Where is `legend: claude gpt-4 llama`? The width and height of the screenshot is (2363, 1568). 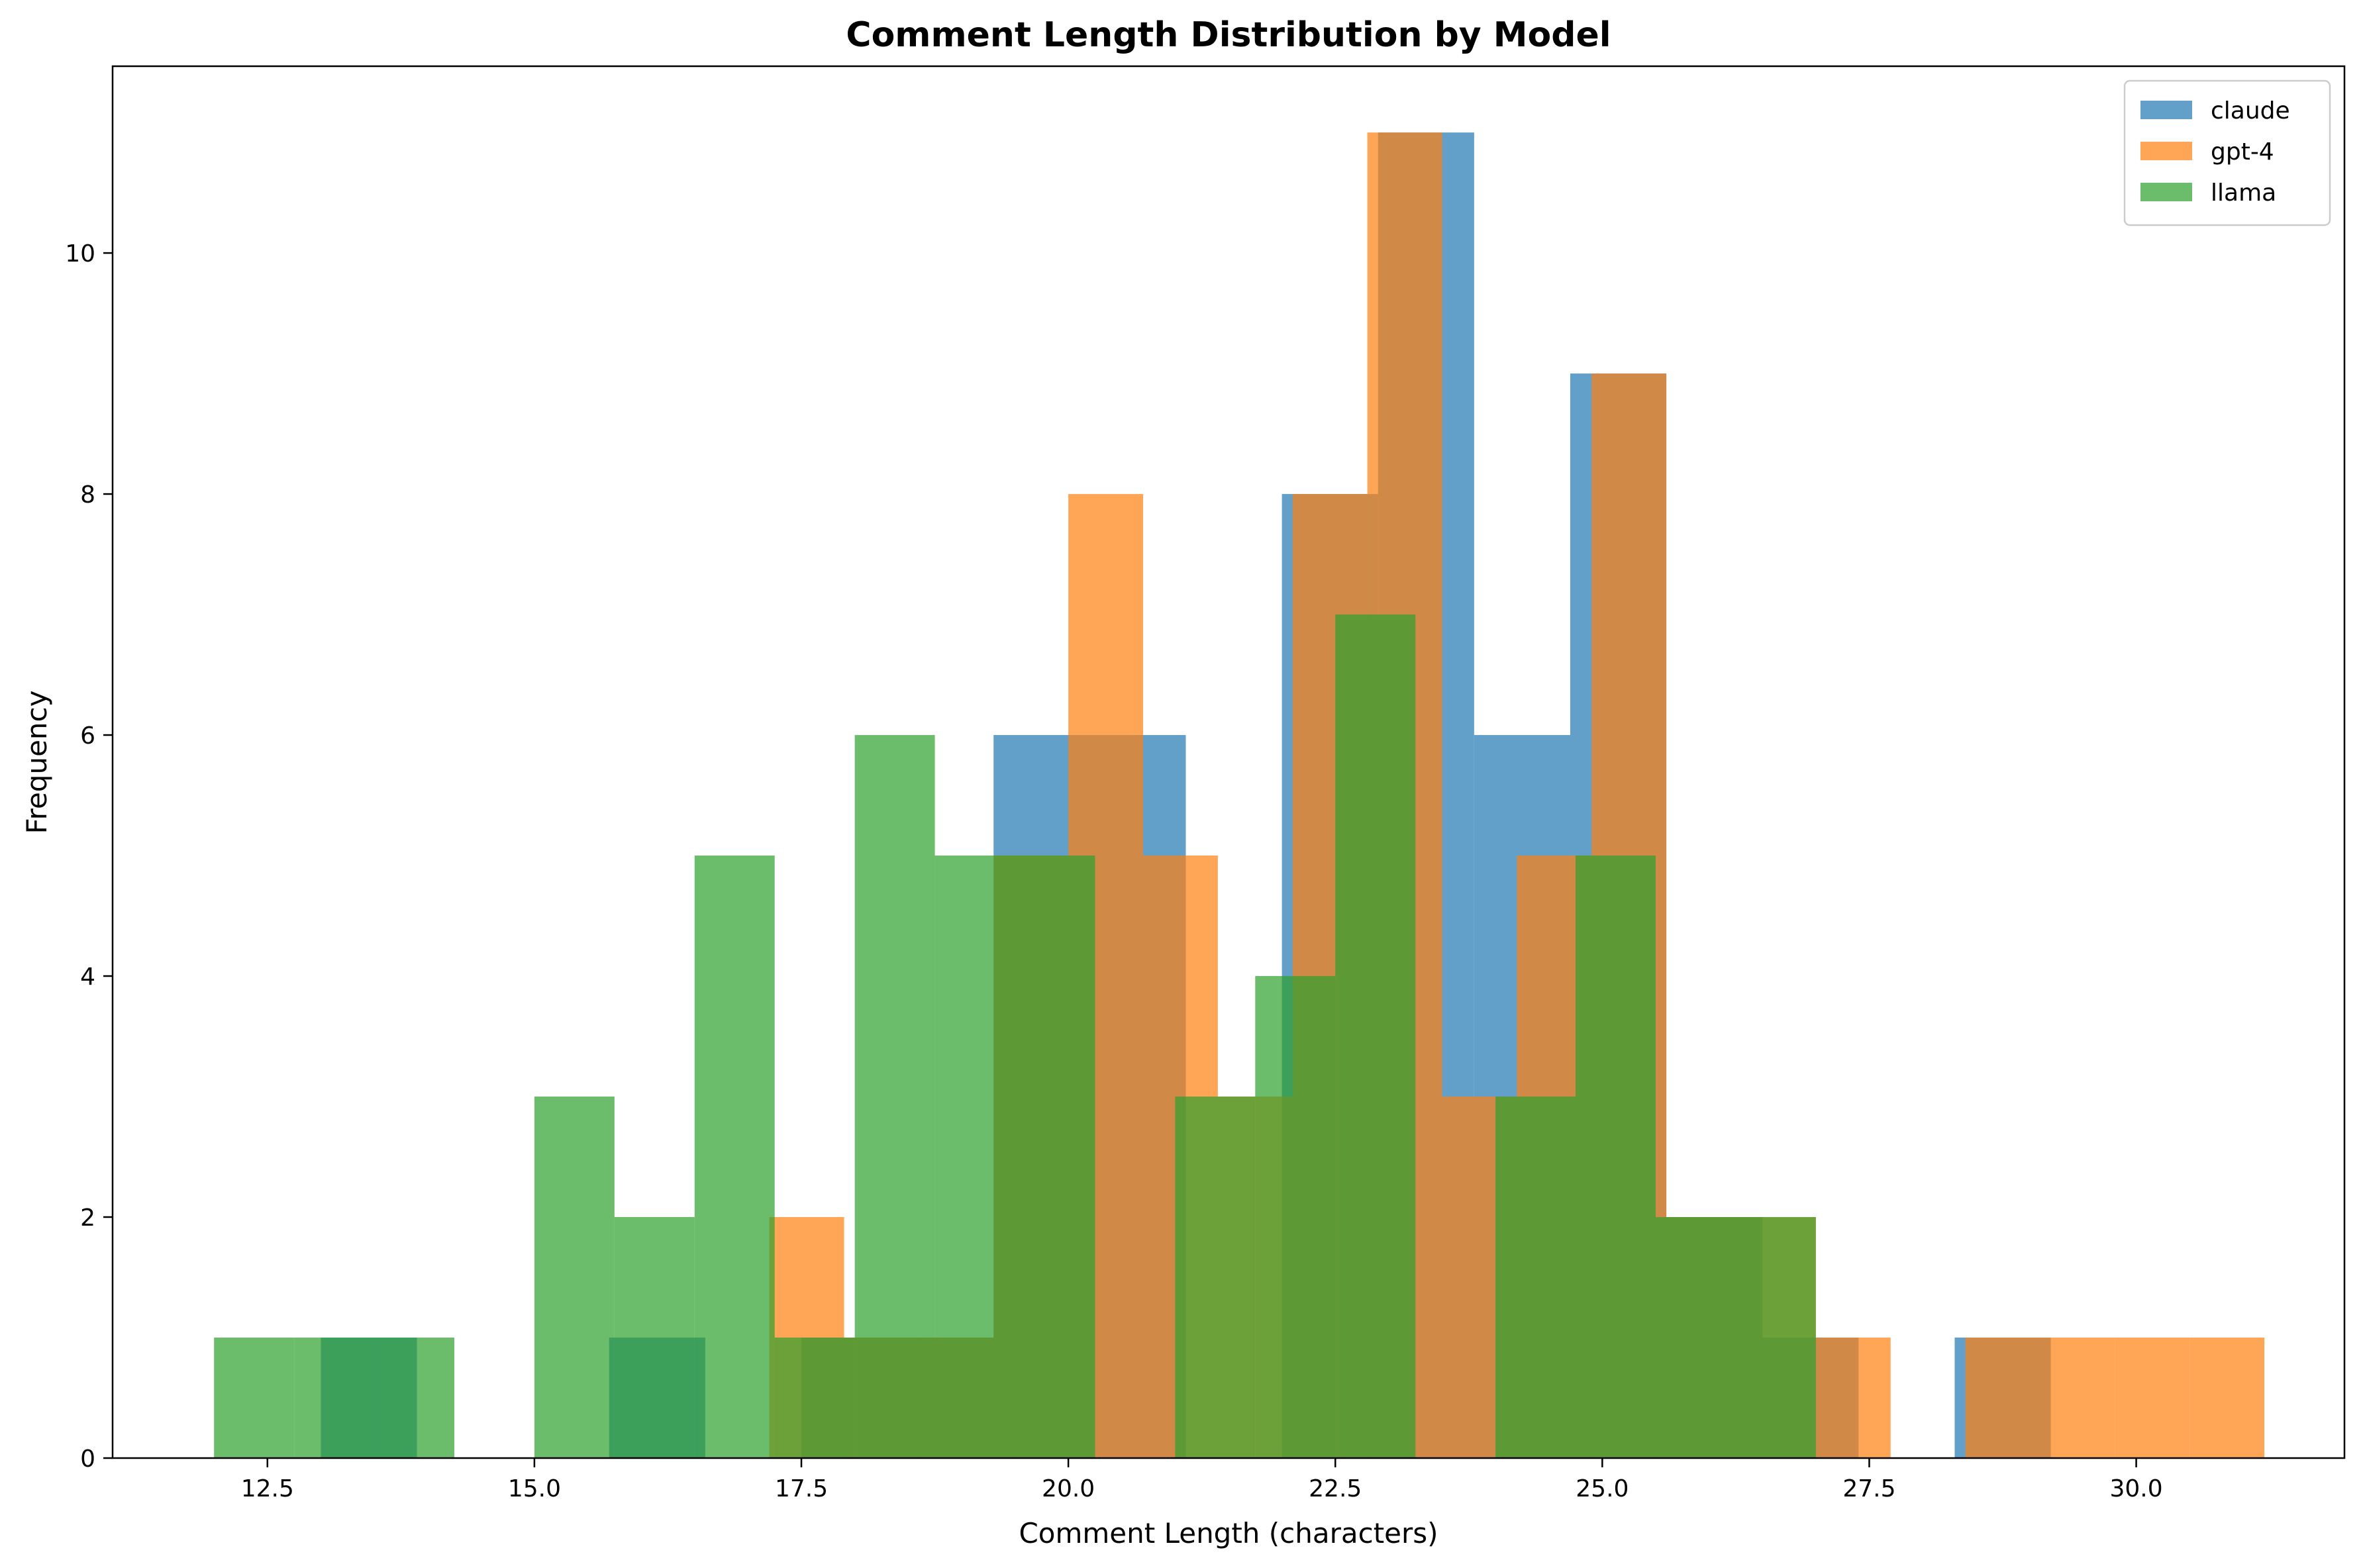 legend: claude gpt-4 llama is located at coordinates (2227, 152).